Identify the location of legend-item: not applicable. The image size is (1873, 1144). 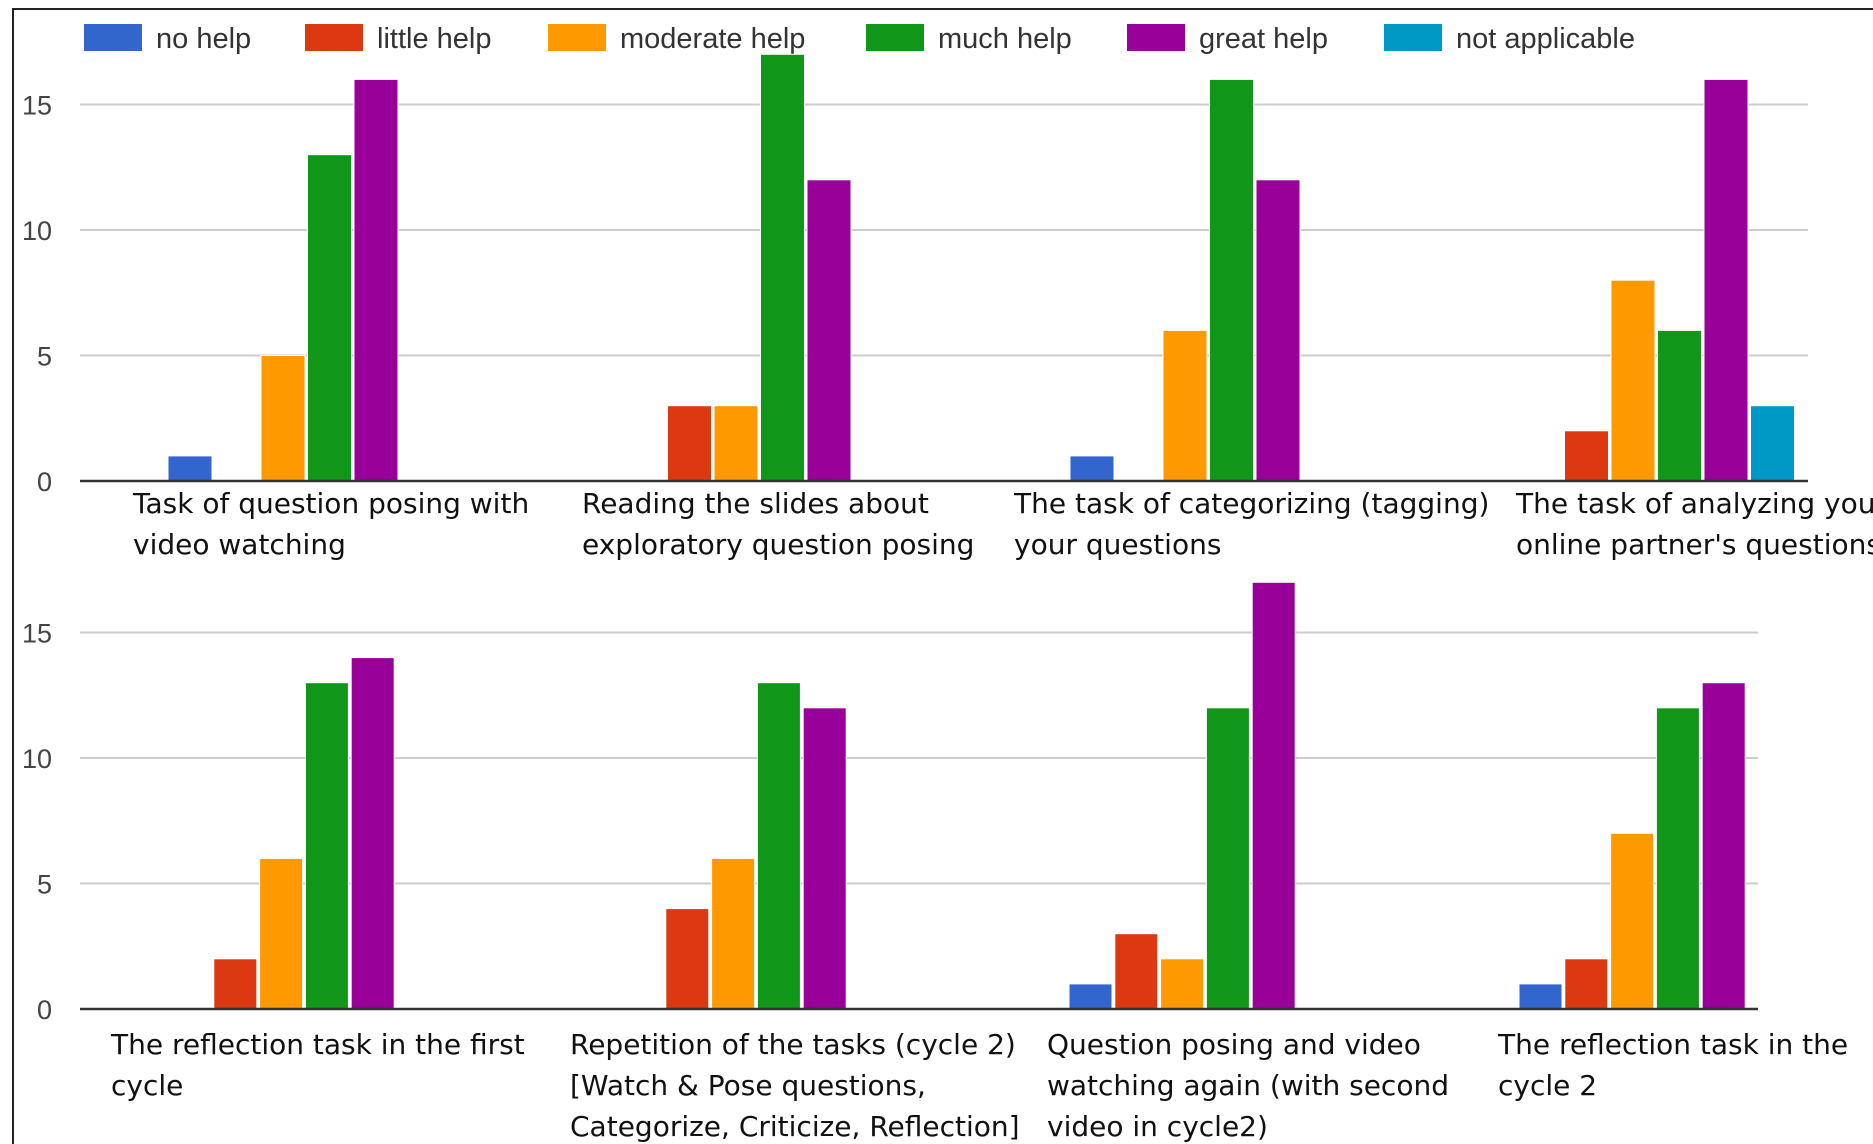
(1509, 39).